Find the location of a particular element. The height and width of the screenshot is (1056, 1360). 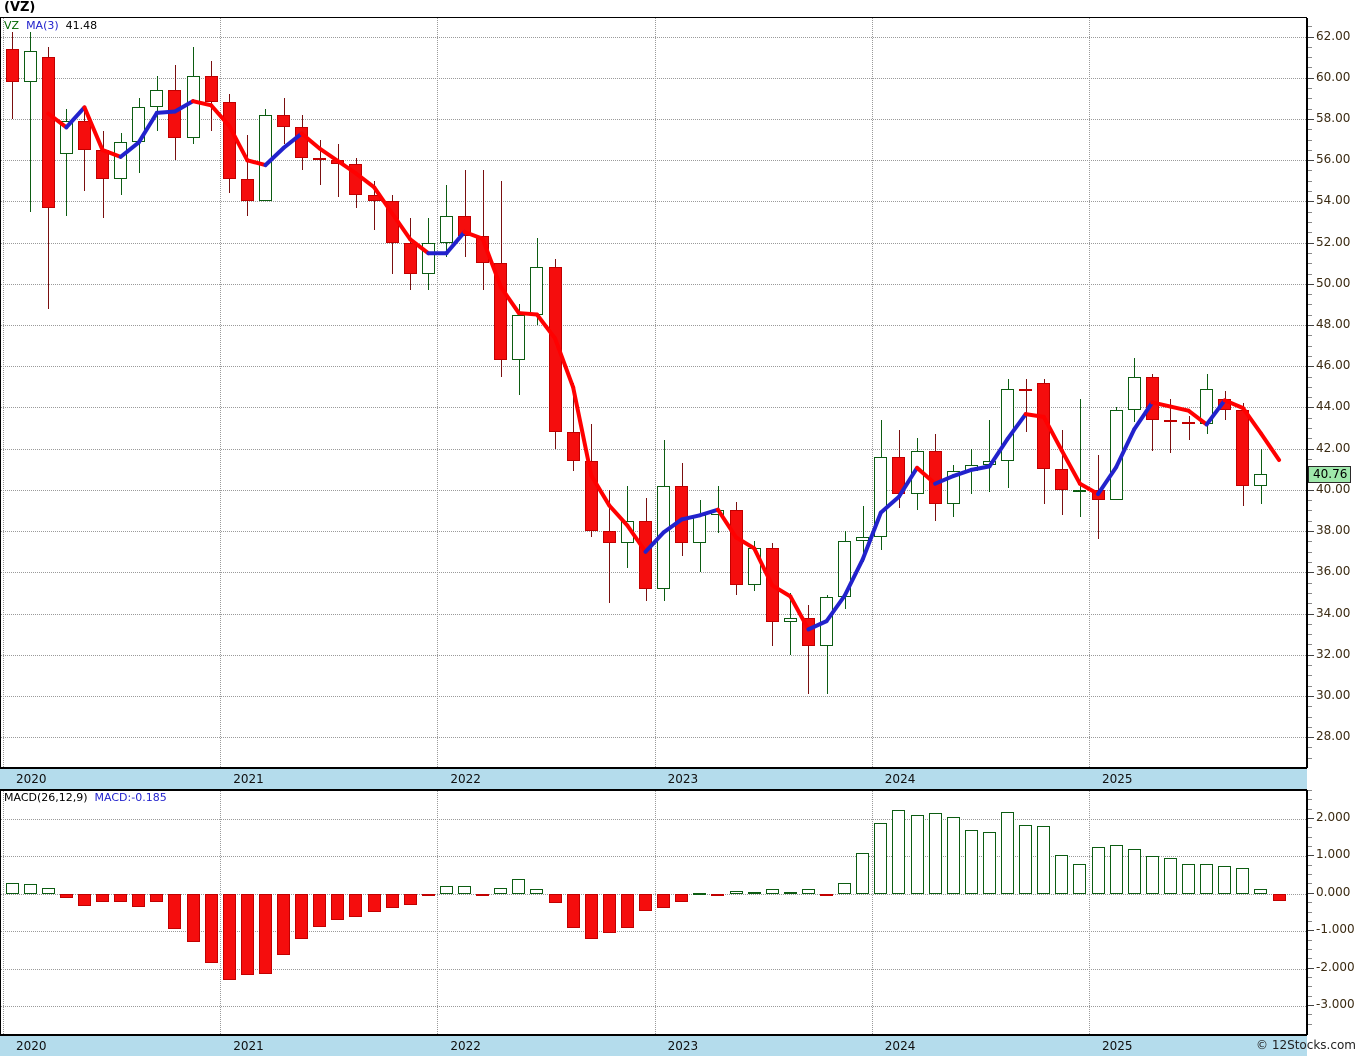

x-axis-band-macd: 2020 2021 2022 2023 2024 2025 is located at coordinates (653, 1045).